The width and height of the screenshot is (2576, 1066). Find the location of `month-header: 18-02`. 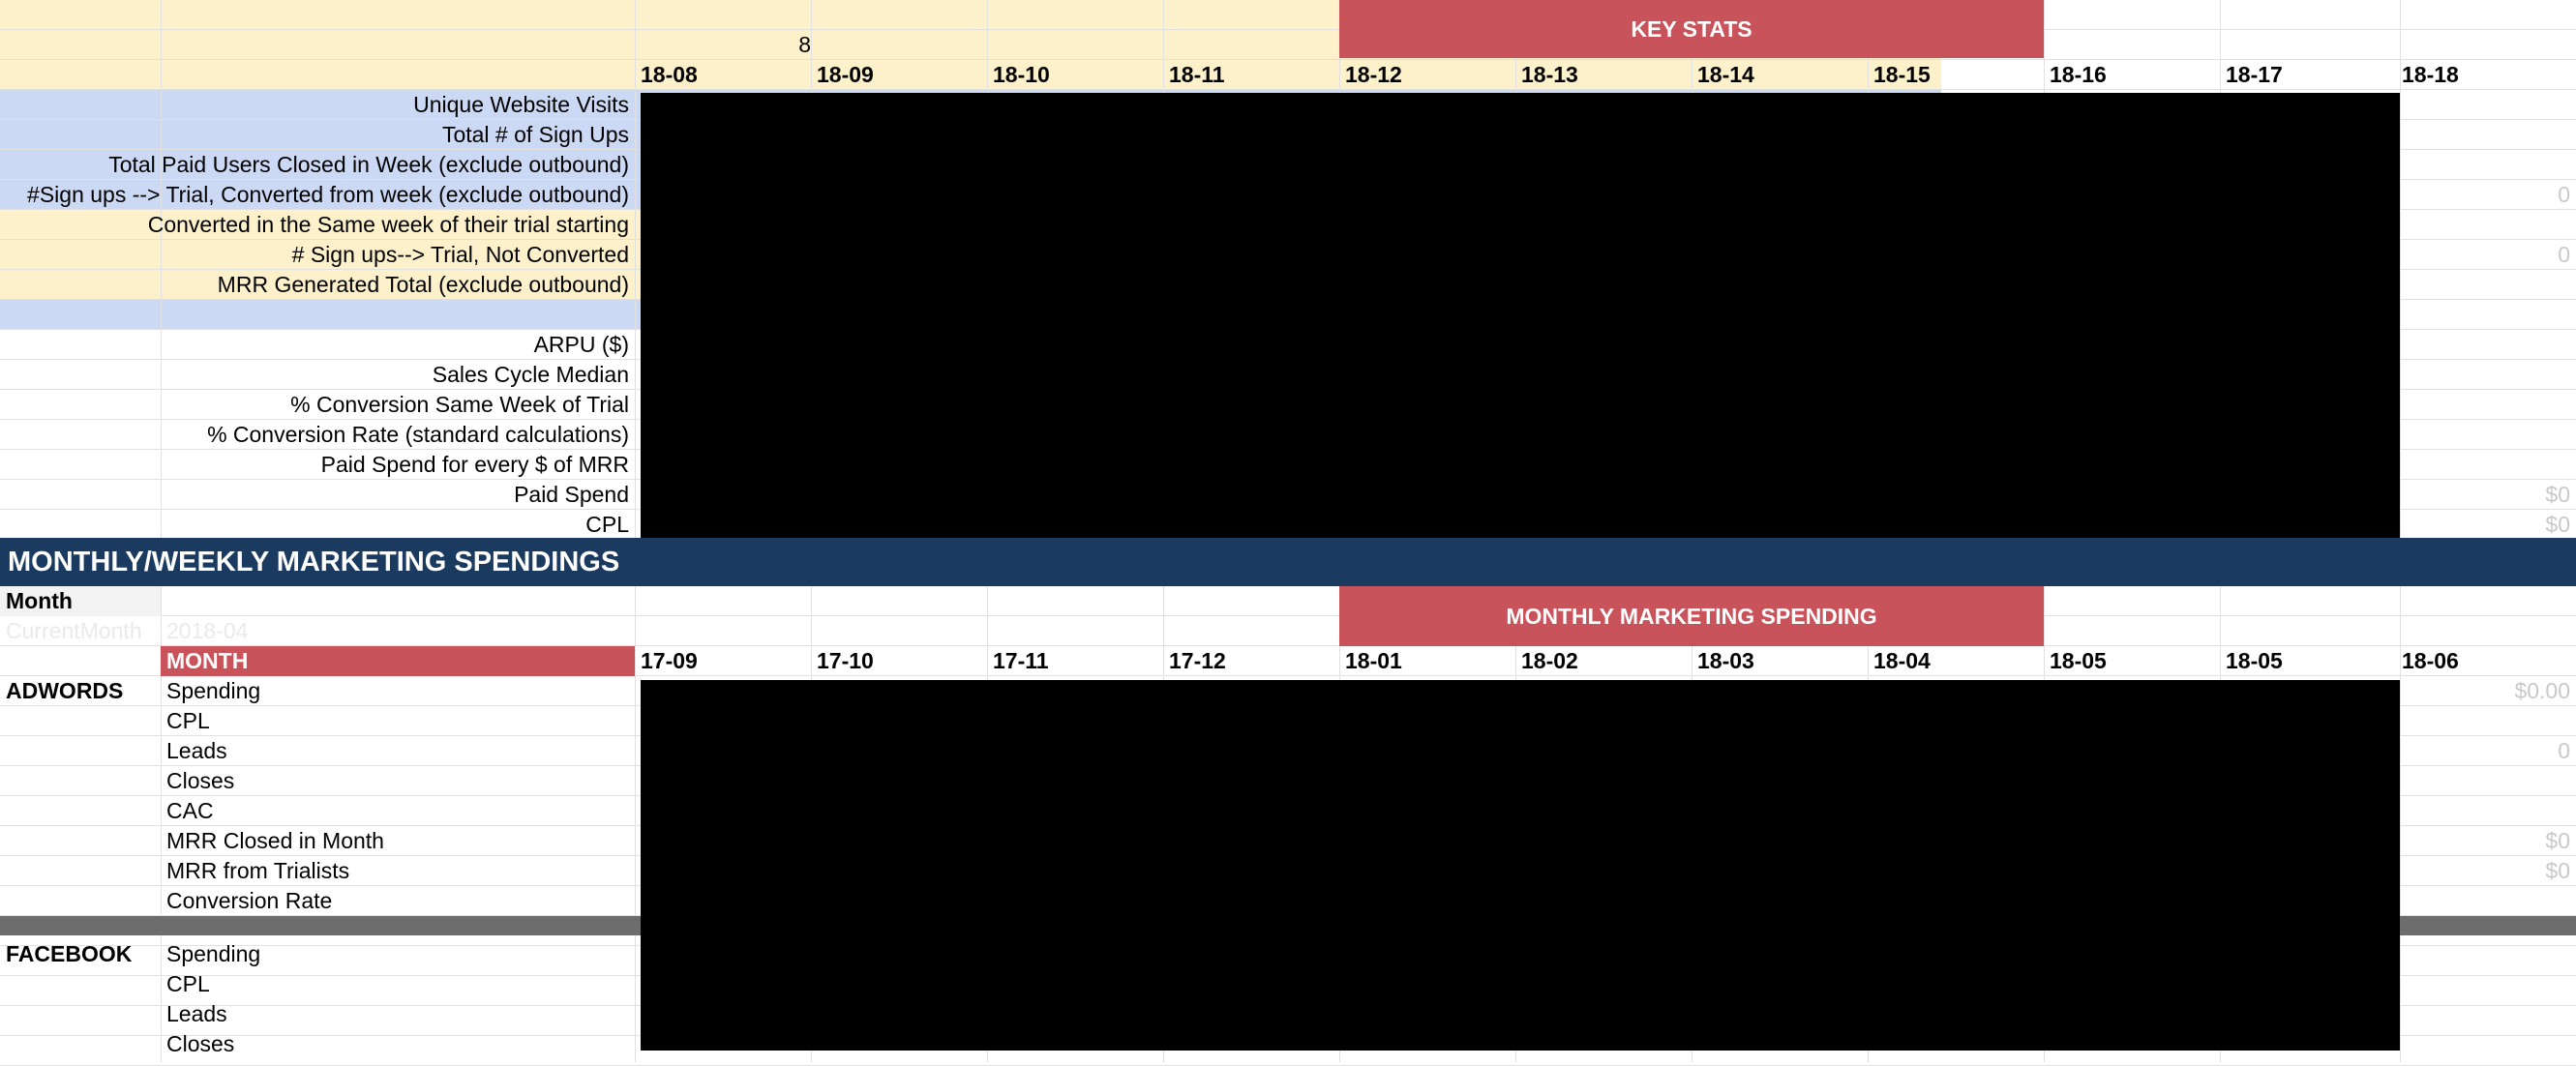

month-header: 18-02 is located at coordinates (1549, 661).